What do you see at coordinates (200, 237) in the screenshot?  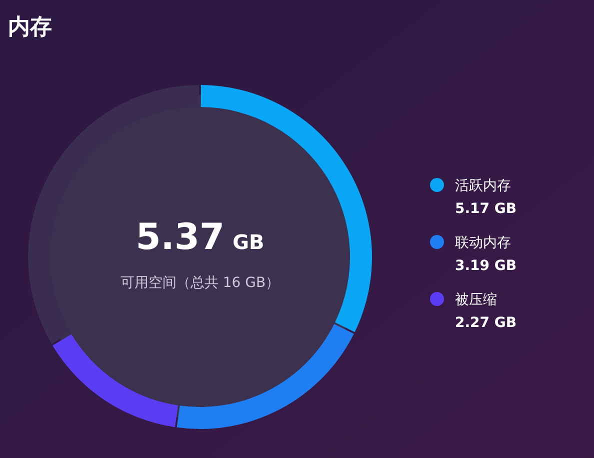 I see `text: 5.37 GB` at bounding box center [200, 237].